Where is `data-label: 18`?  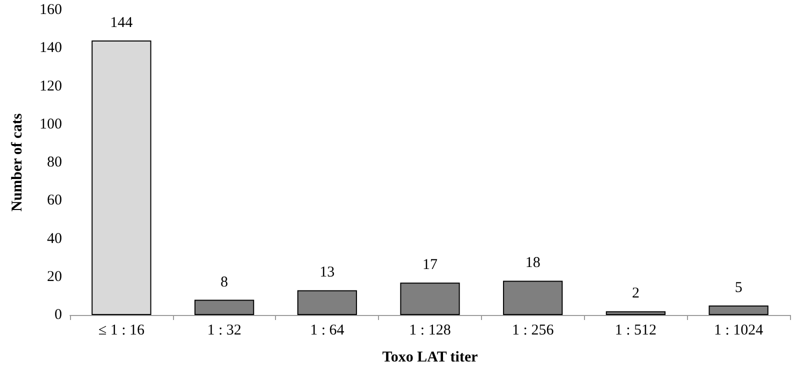 data-label: 18 is located at coordinates (532, 263).